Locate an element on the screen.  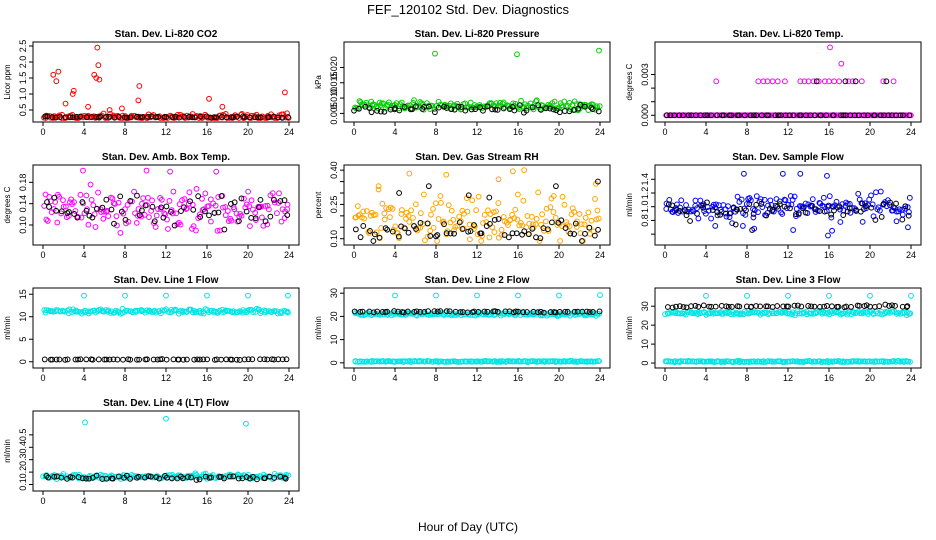
y-tick-label: 0.000 is located at coordinates (645, 115).